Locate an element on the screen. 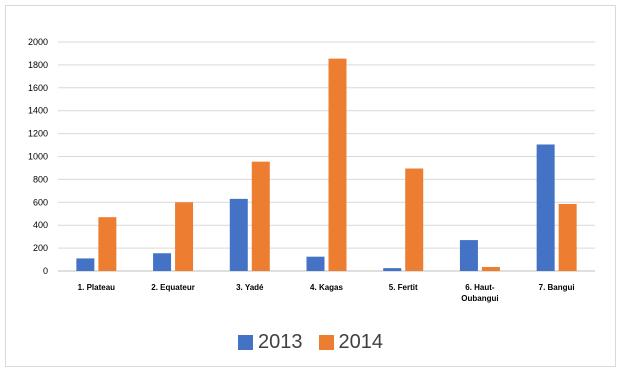  y-tick-label: 600 is located at coordinates (40, 202).